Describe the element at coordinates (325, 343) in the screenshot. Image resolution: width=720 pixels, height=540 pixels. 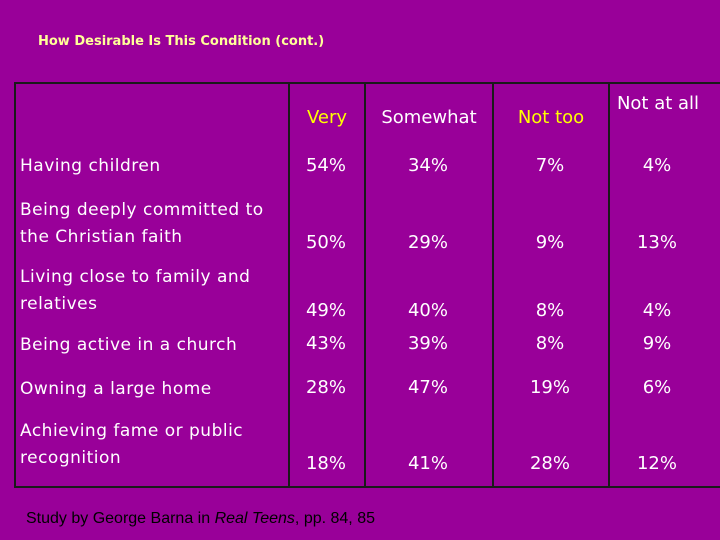
I see `table-cell: 43%` at that location.